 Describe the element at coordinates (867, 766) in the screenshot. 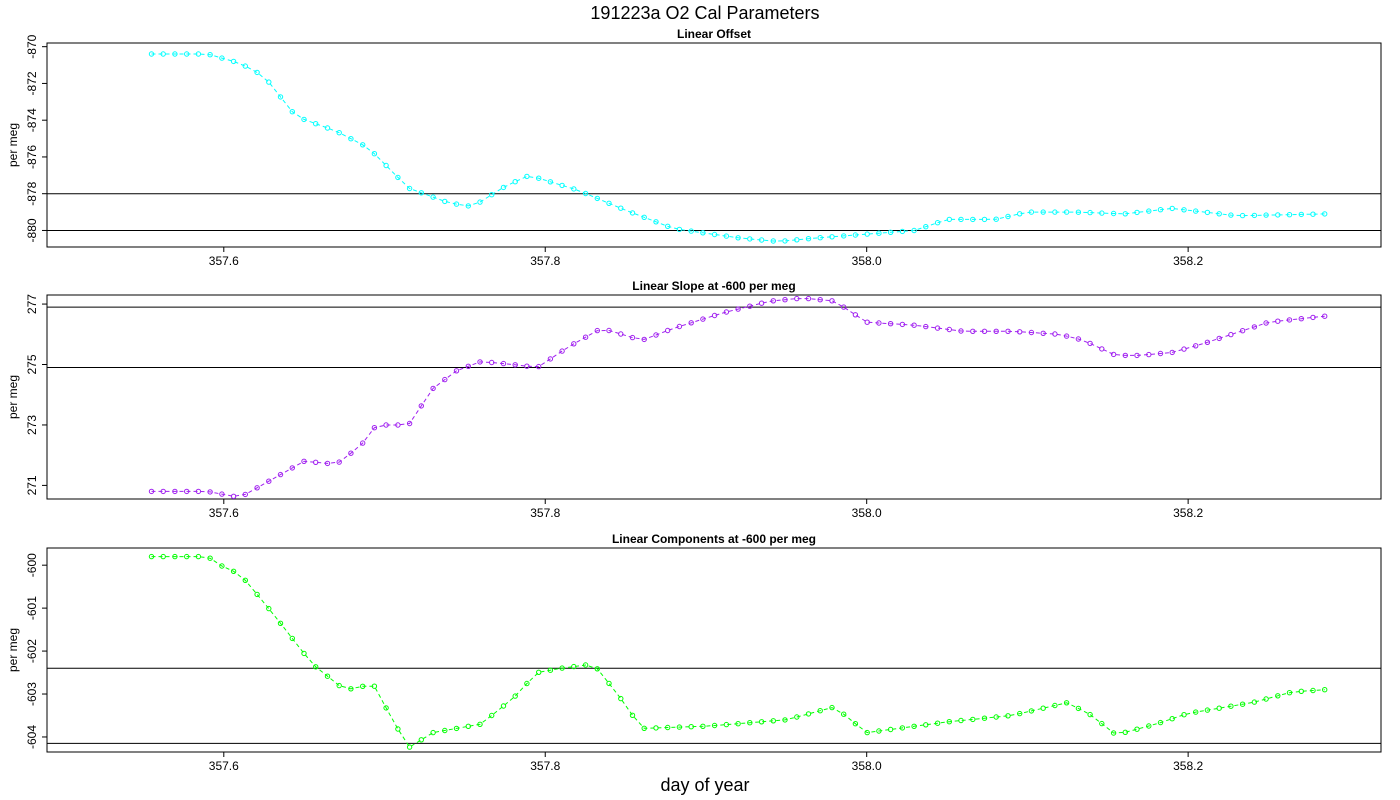

I see `x-tick-label-linear-components-2: 358.0` at that location.